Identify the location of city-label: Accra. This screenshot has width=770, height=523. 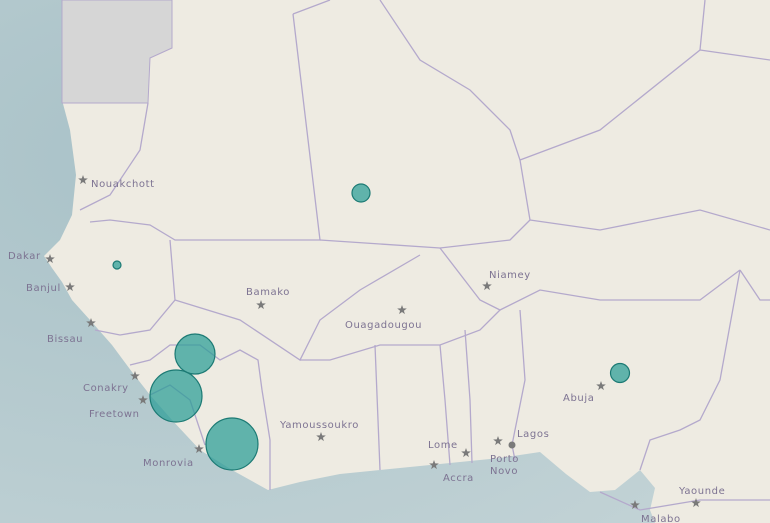
(458, 478).